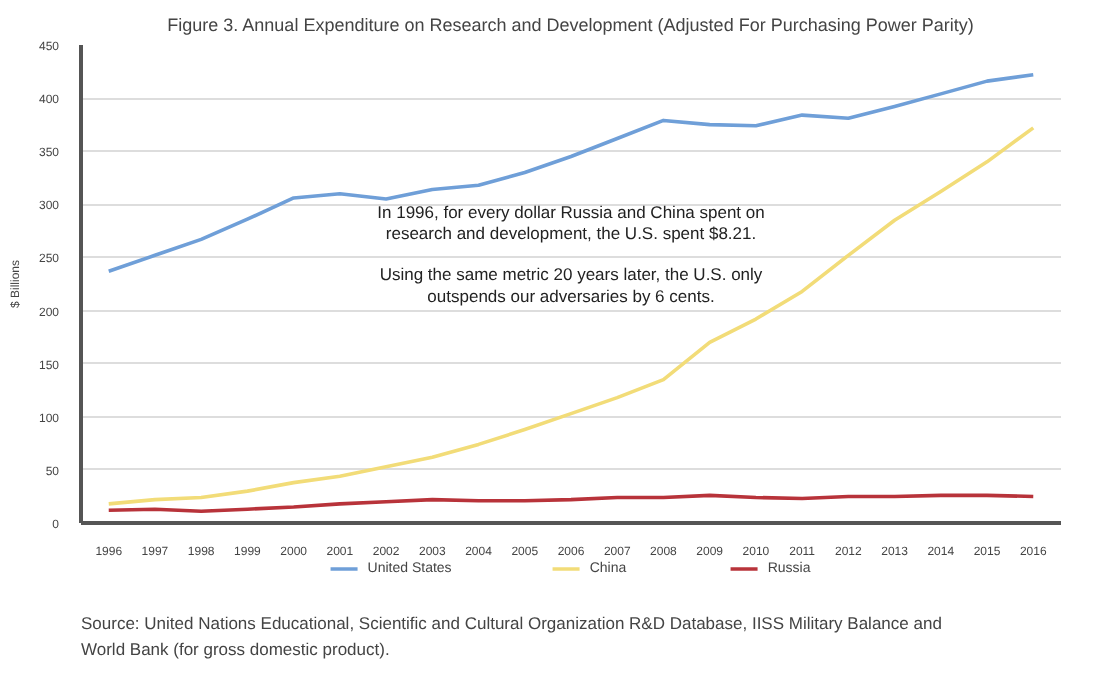  I want to click on line-series, so click(571, 503).